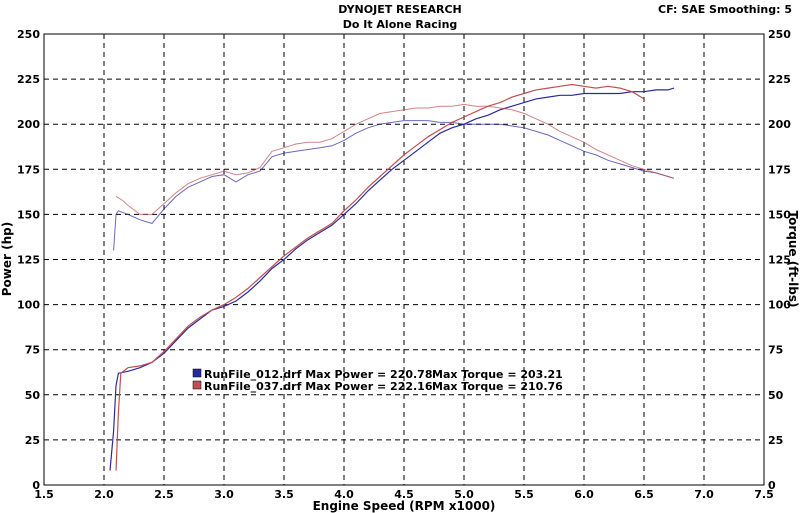 This screenshot has height=513, width=800. Describe the element at coordinates (284, 494) in the screenshot. I see `x-tick-label: 3.5` at that location.